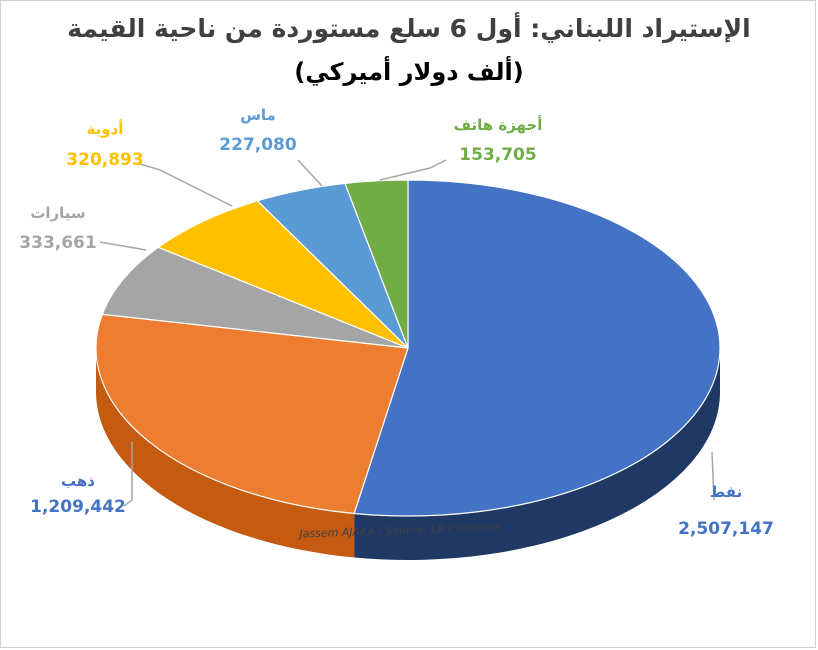 This screenshot has width=818, height=650. I want to click on slice-label-3: أدوية, so click(105, 128).